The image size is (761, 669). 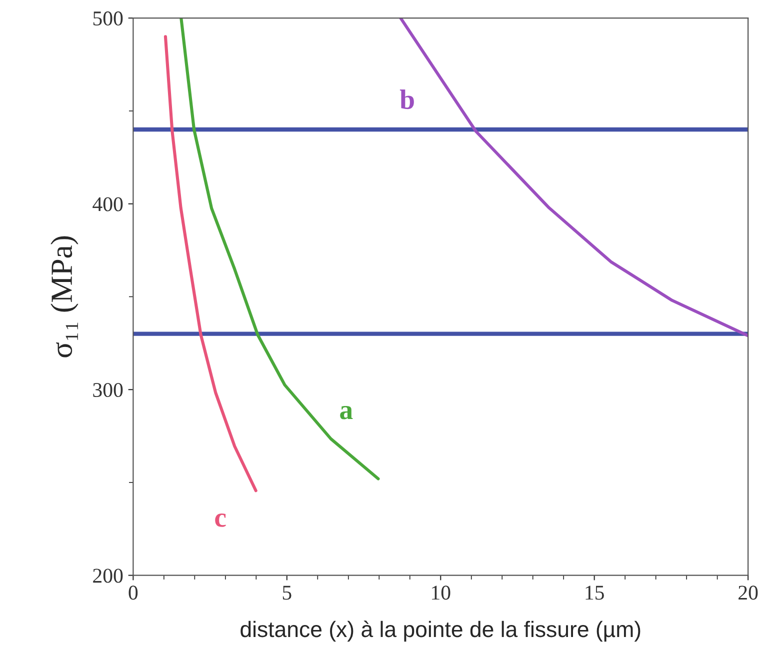 What do you see at coordinates (441, 593) in the screenshot?
I see `x-tick-label: 10` at bounding box center [441, 593].